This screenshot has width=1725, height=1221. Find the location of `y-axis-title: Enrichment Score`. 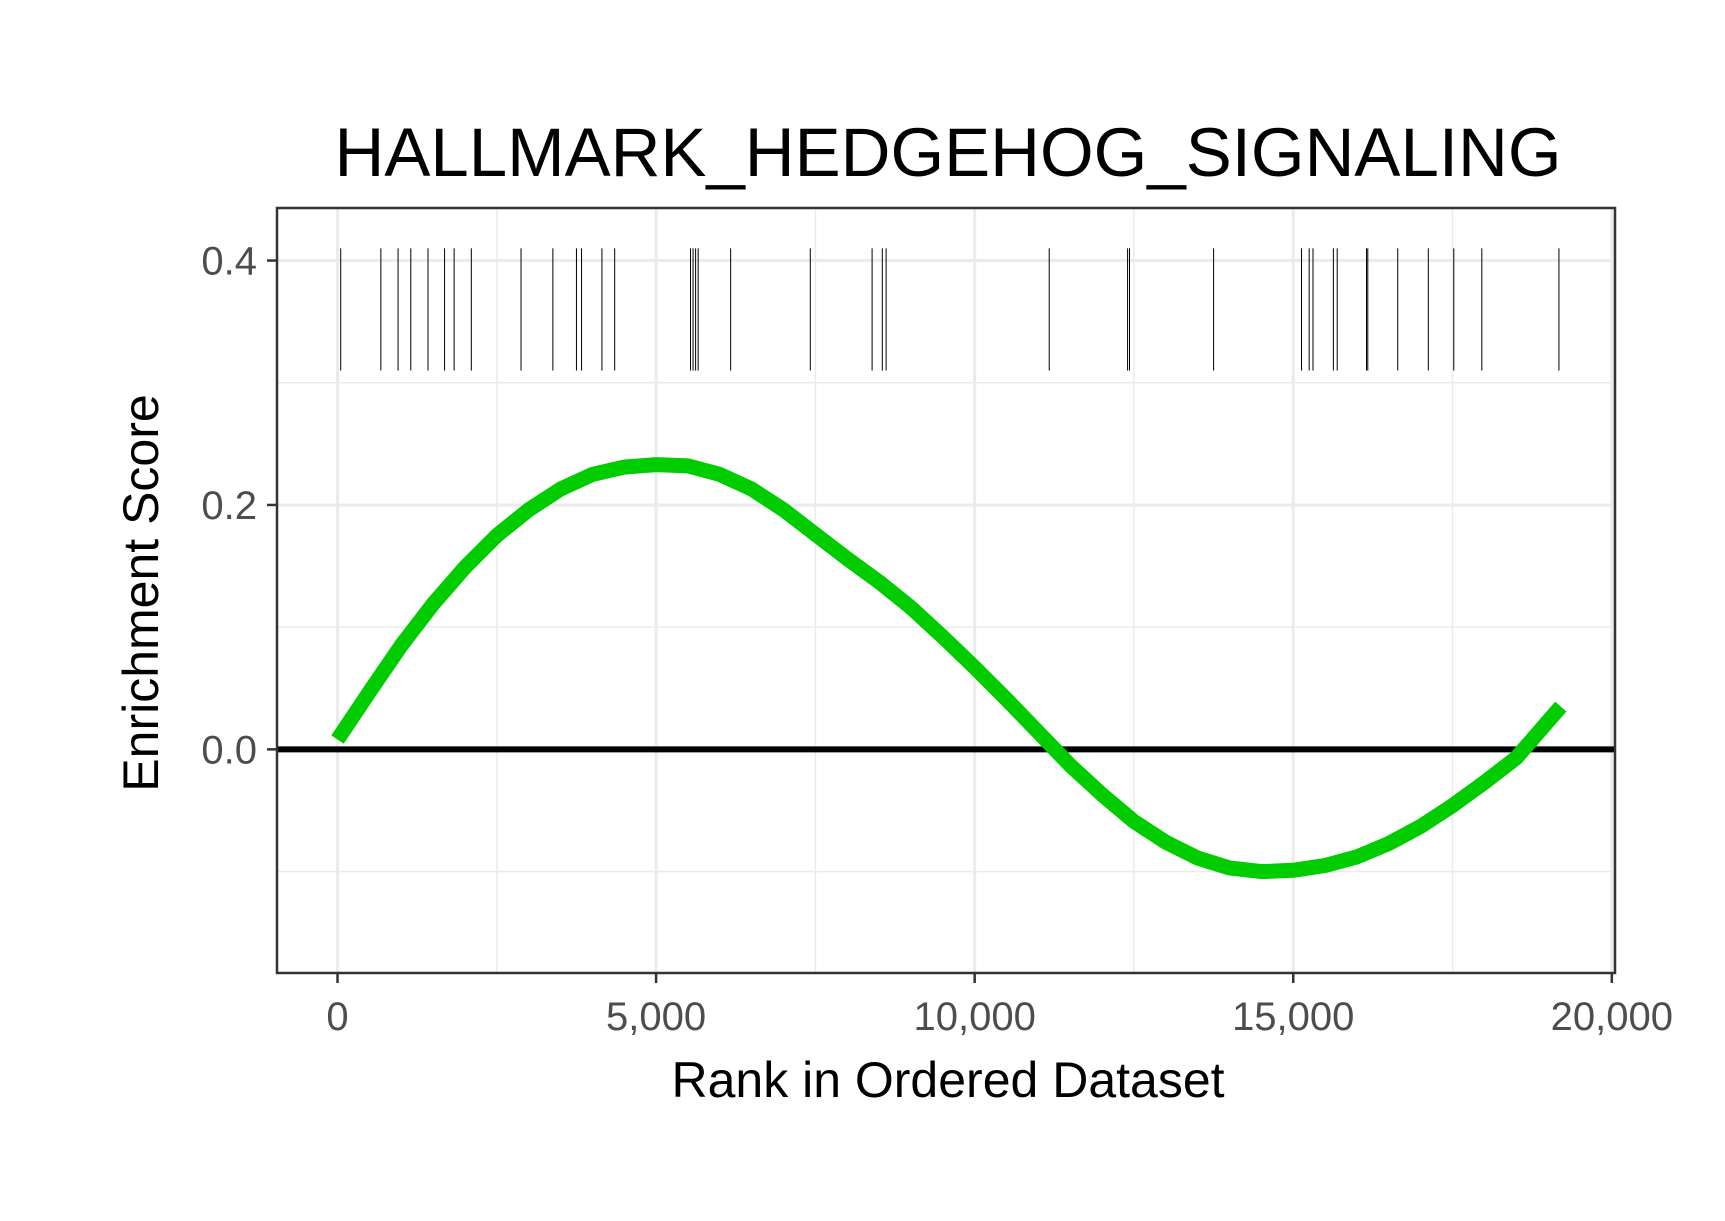

y-axis-title: Enrichment Score is located at coordinates (141, 592).